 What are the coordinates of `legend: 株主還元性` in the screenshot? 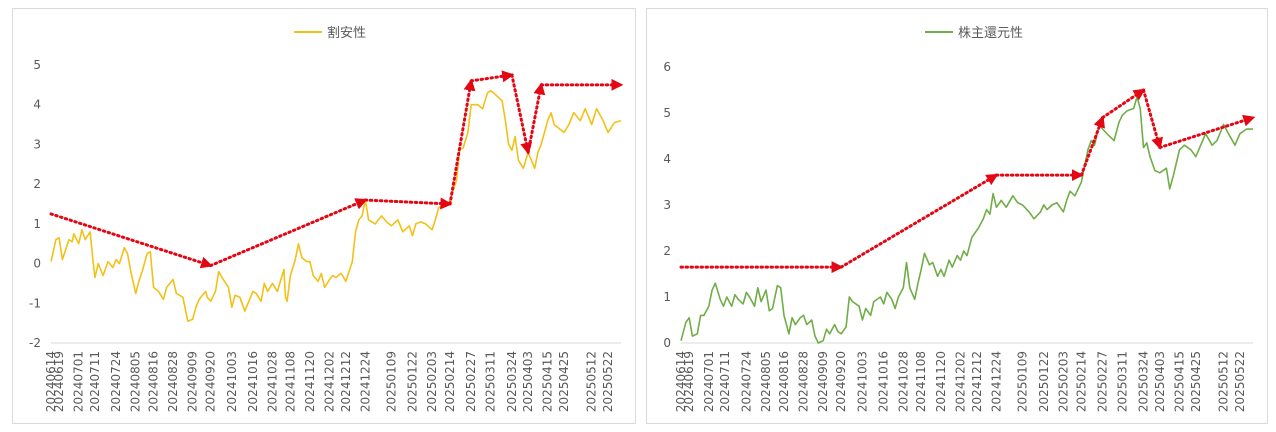 It's located at (974, 33).